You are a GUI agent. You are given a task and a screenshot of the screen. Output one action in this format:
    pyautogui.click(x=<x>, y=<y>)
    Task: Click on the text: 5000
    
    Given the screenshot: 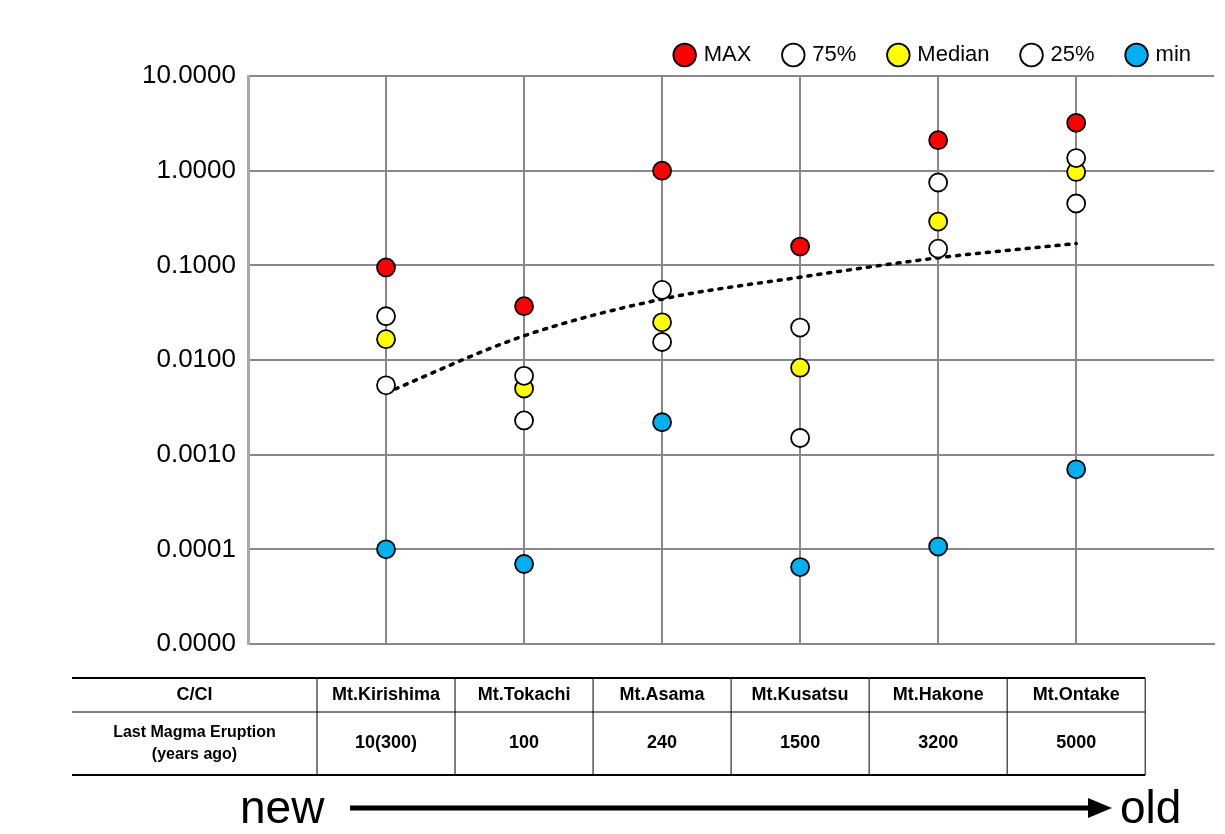 What is the action you would take?
    pyautogui.click(x=1076, y=742)
    